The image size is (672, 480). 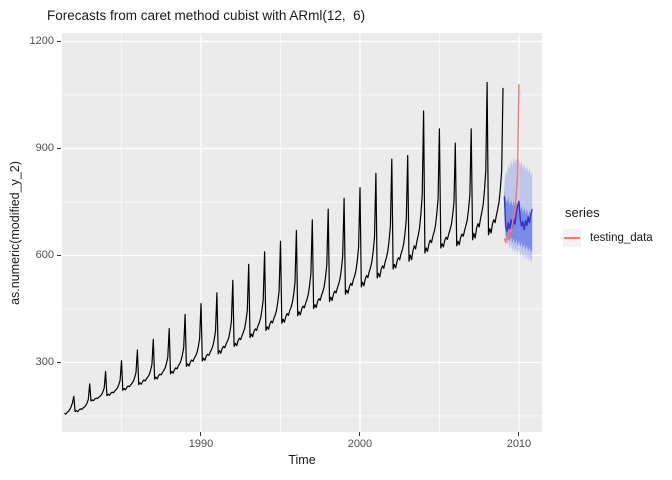 What do you see at coordinates (621, 238) in the screenshot?
I see `legend-entry-label: testing_data` at bounding box center [621, 238].